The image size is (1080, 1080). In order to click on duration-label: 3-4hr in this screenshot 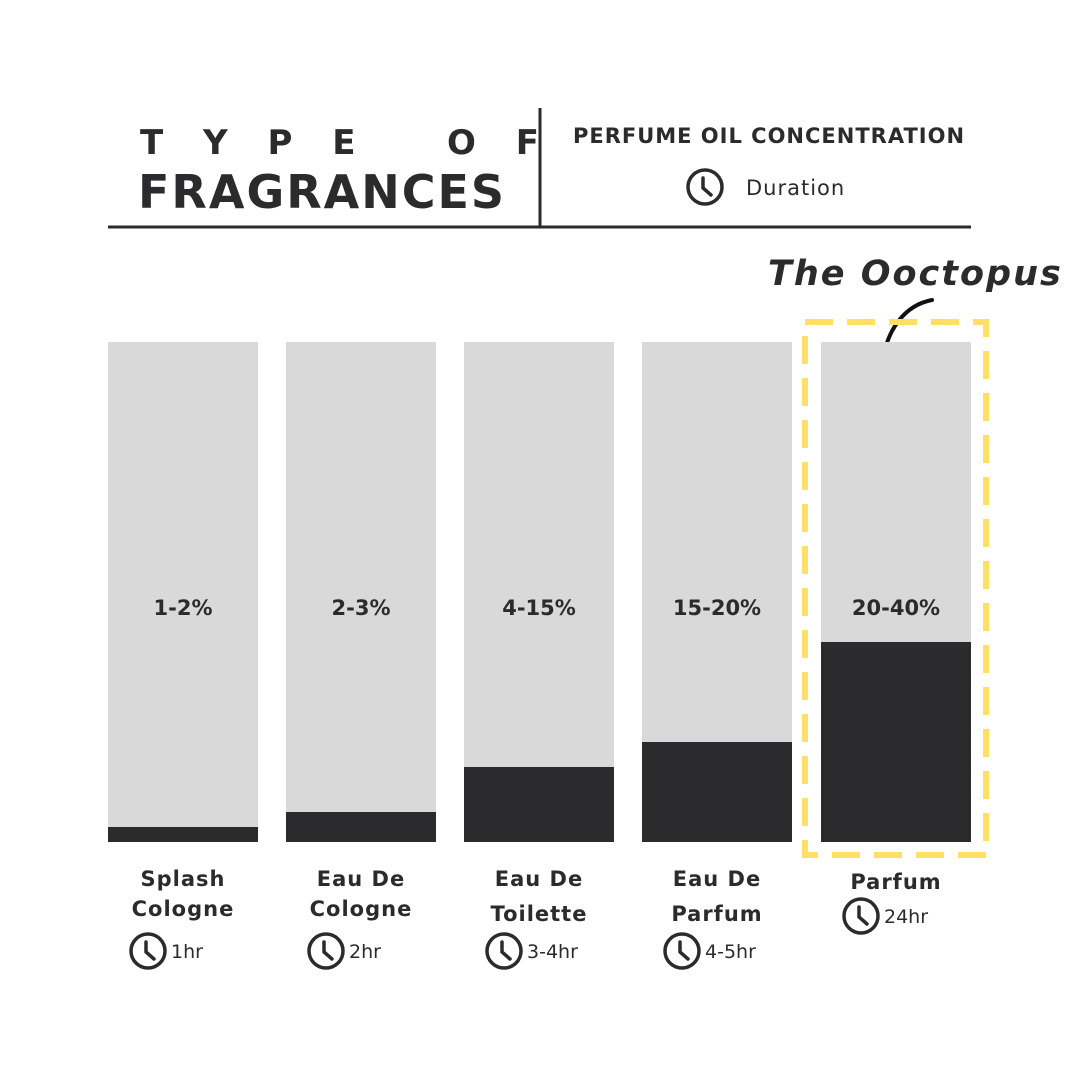, I will do `click(552, 952)`.